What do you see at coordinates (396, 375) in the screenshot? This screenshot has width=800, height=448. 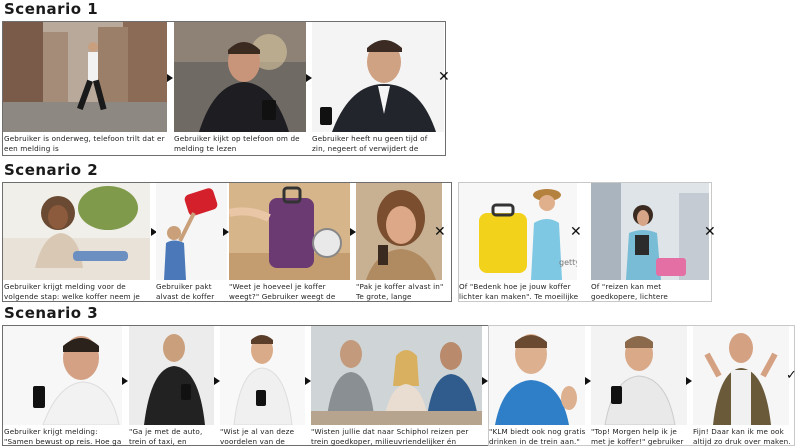 I see `s3-photo-friends-talking` at bounding box center [396, 375].